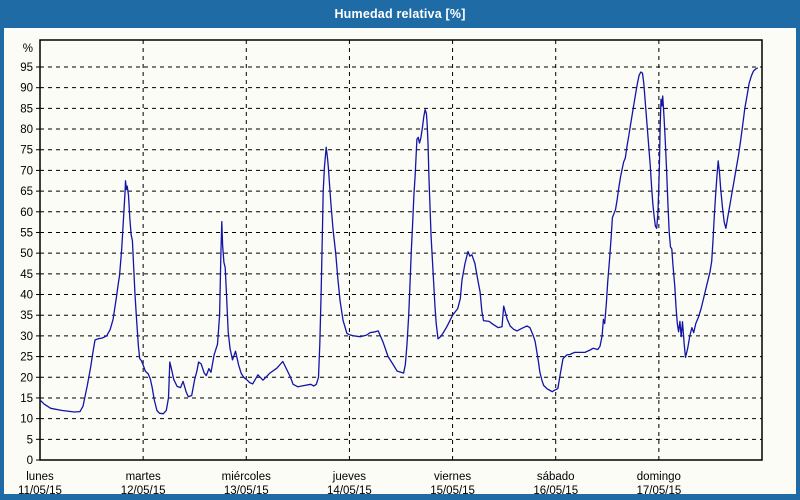 This screenshot has width=800, height=500. Describe the element at coordinates (26, 130) in the screenshot. I see `y-tick-label: 80` at that location.